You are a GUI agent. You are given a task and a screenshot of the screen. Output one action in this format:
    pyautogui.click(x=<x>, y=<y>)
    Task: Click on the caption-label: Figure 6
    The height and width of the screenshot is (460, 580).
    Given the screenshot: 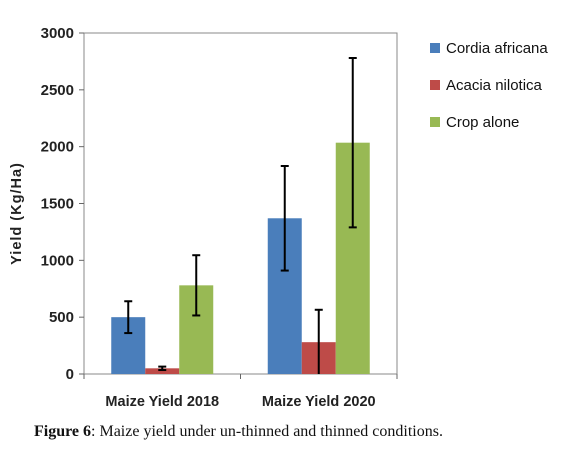 What is the action you would take?
    pyautogui.click(x=63, y=431)
    